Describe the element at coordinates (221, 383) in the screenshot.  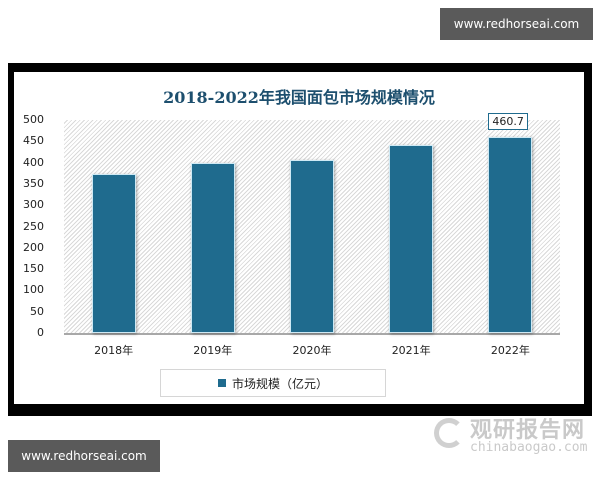
I see `legend-swatch` at that location.